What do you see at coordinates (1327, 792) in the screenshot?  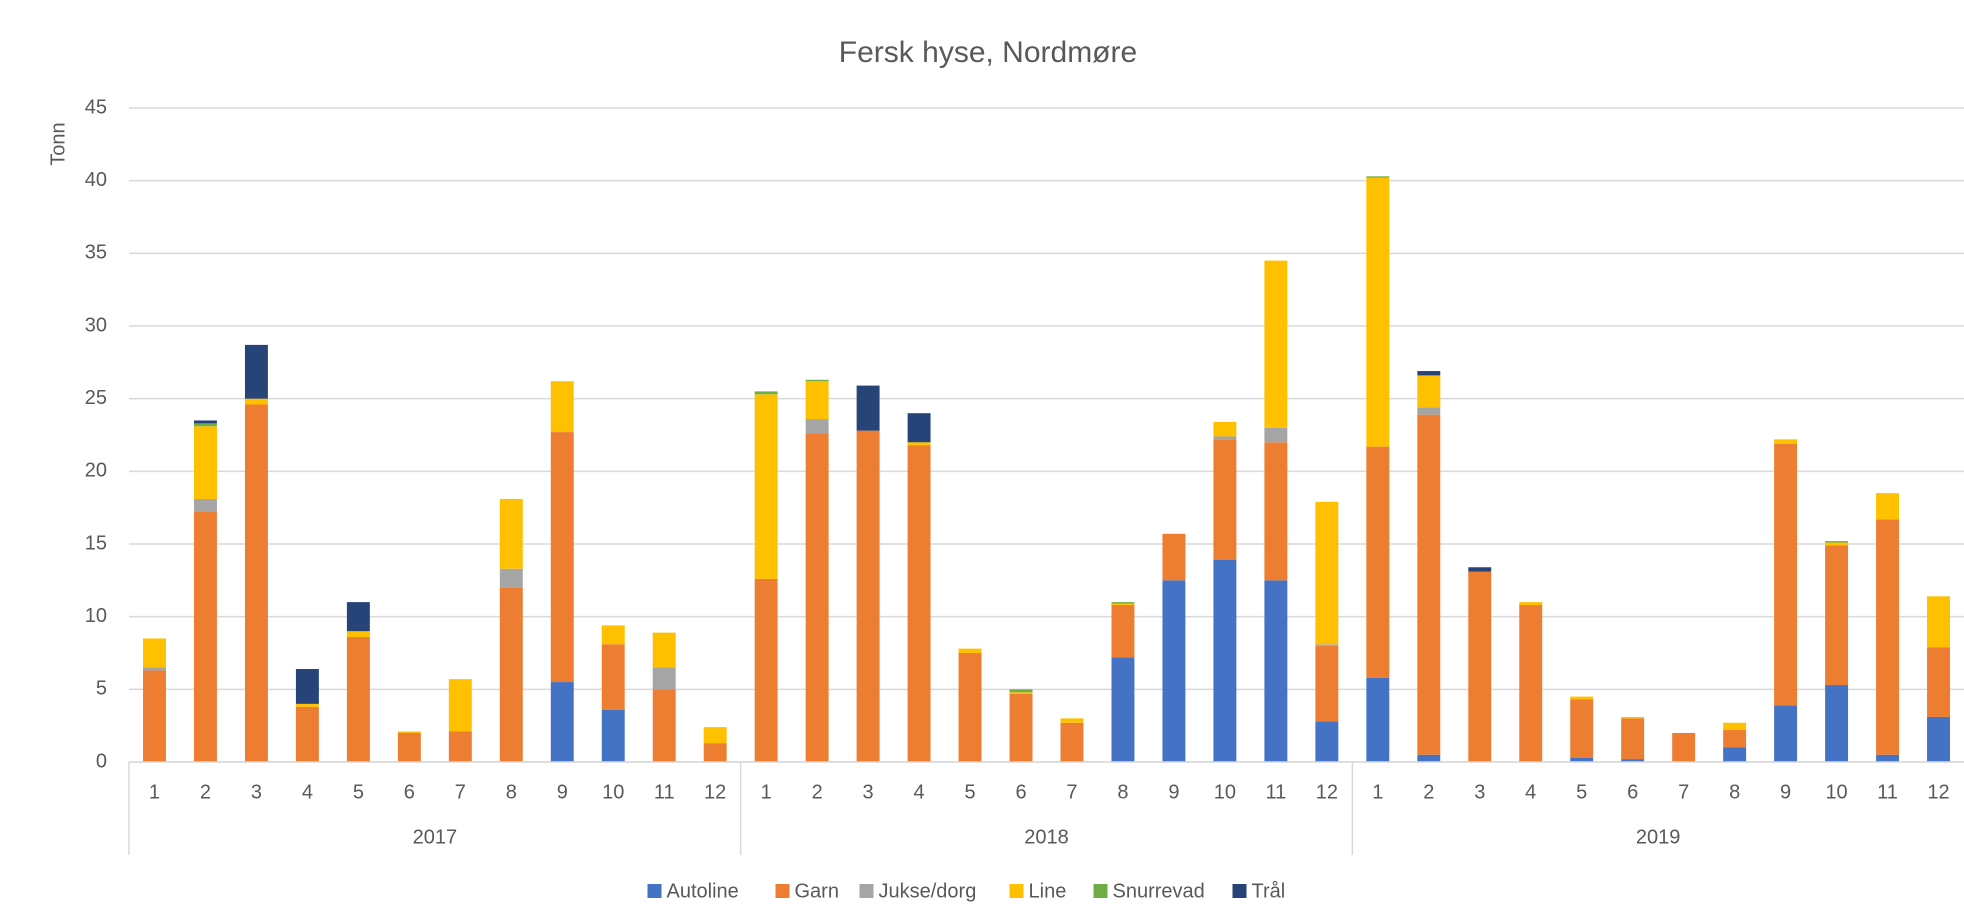 I see `x-tick-label: 12` at bounding box center [1327, 792].